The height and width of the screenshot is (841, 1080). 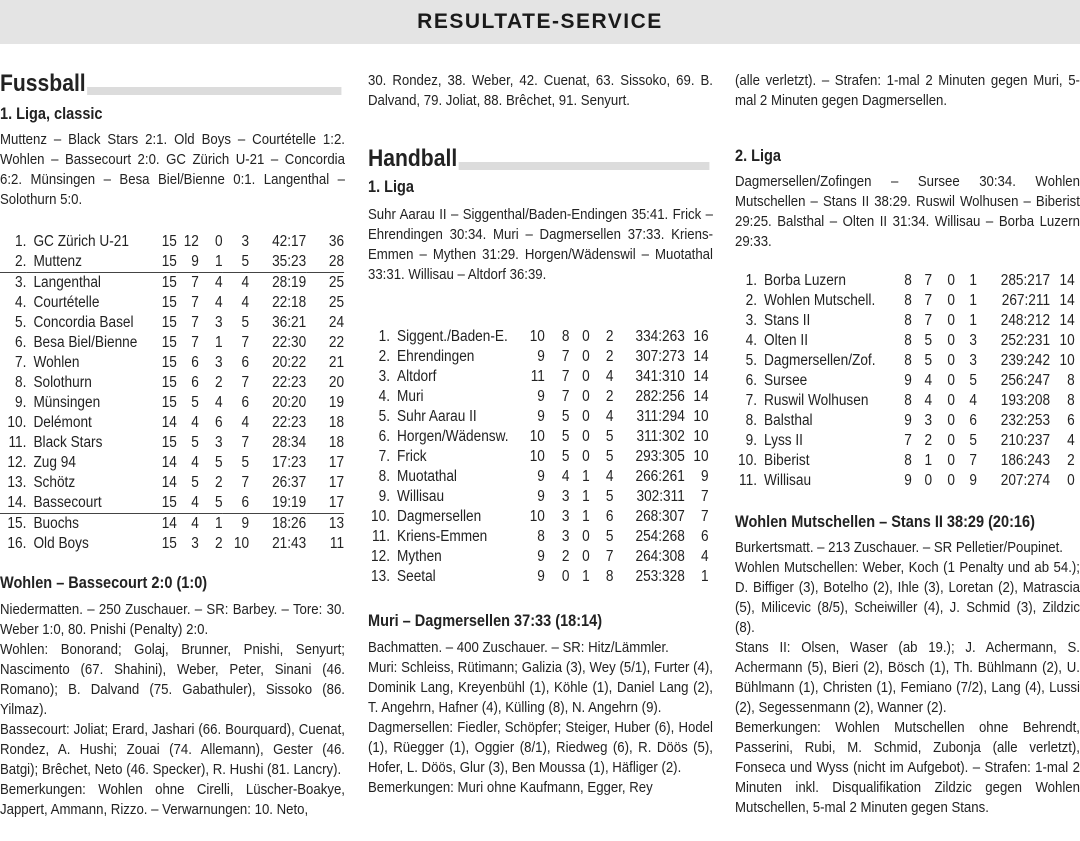 I want to click on cell-lost: 8, so click(x=609, y=576).